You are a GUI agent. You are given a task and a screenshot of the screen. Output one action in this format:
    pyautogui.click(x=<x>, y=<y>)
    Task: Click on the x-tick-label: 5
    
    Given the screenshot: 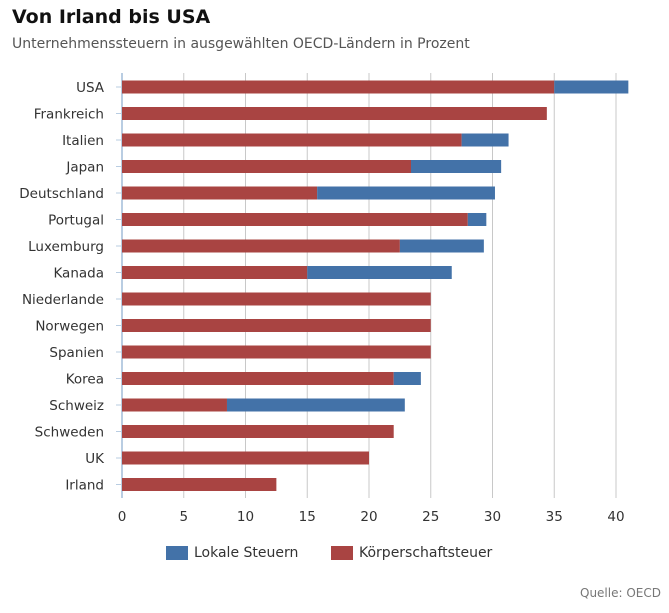 What is the action you would take?
    pyautogui.click(x=183, y=517)
    